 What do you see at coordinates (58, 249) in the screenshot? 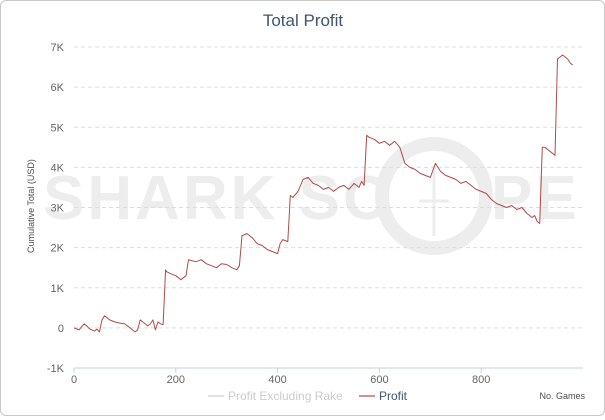
I see `y-tick-label: 2K` at bounding box center [58, 249].